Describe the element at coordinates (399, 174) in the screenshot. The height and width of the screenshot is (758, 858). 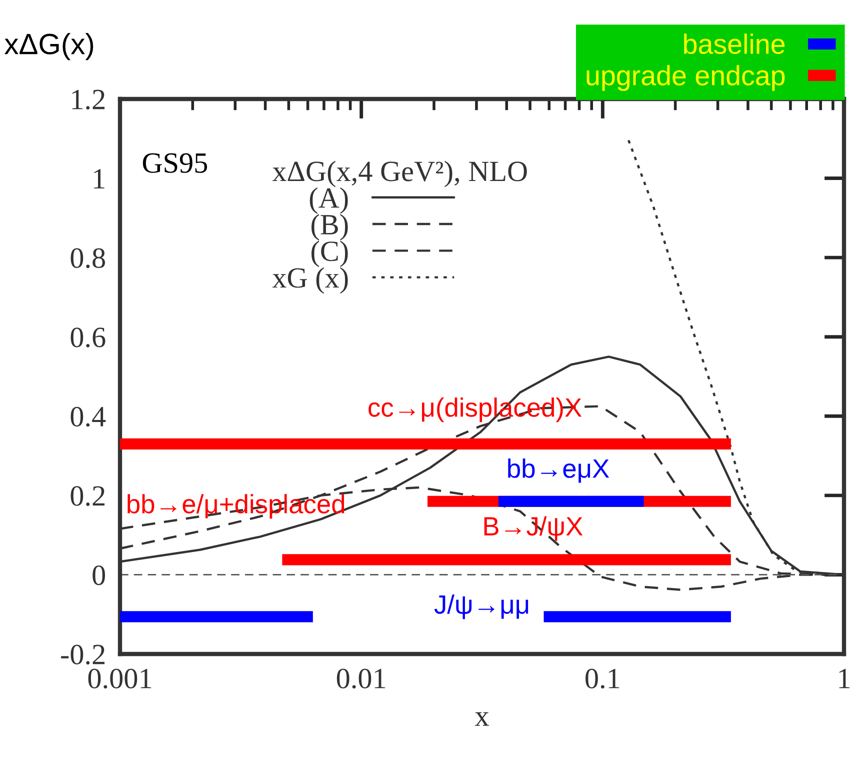
I see `legend-title: xΔG(x,4 GeV²), NLO` at that location.